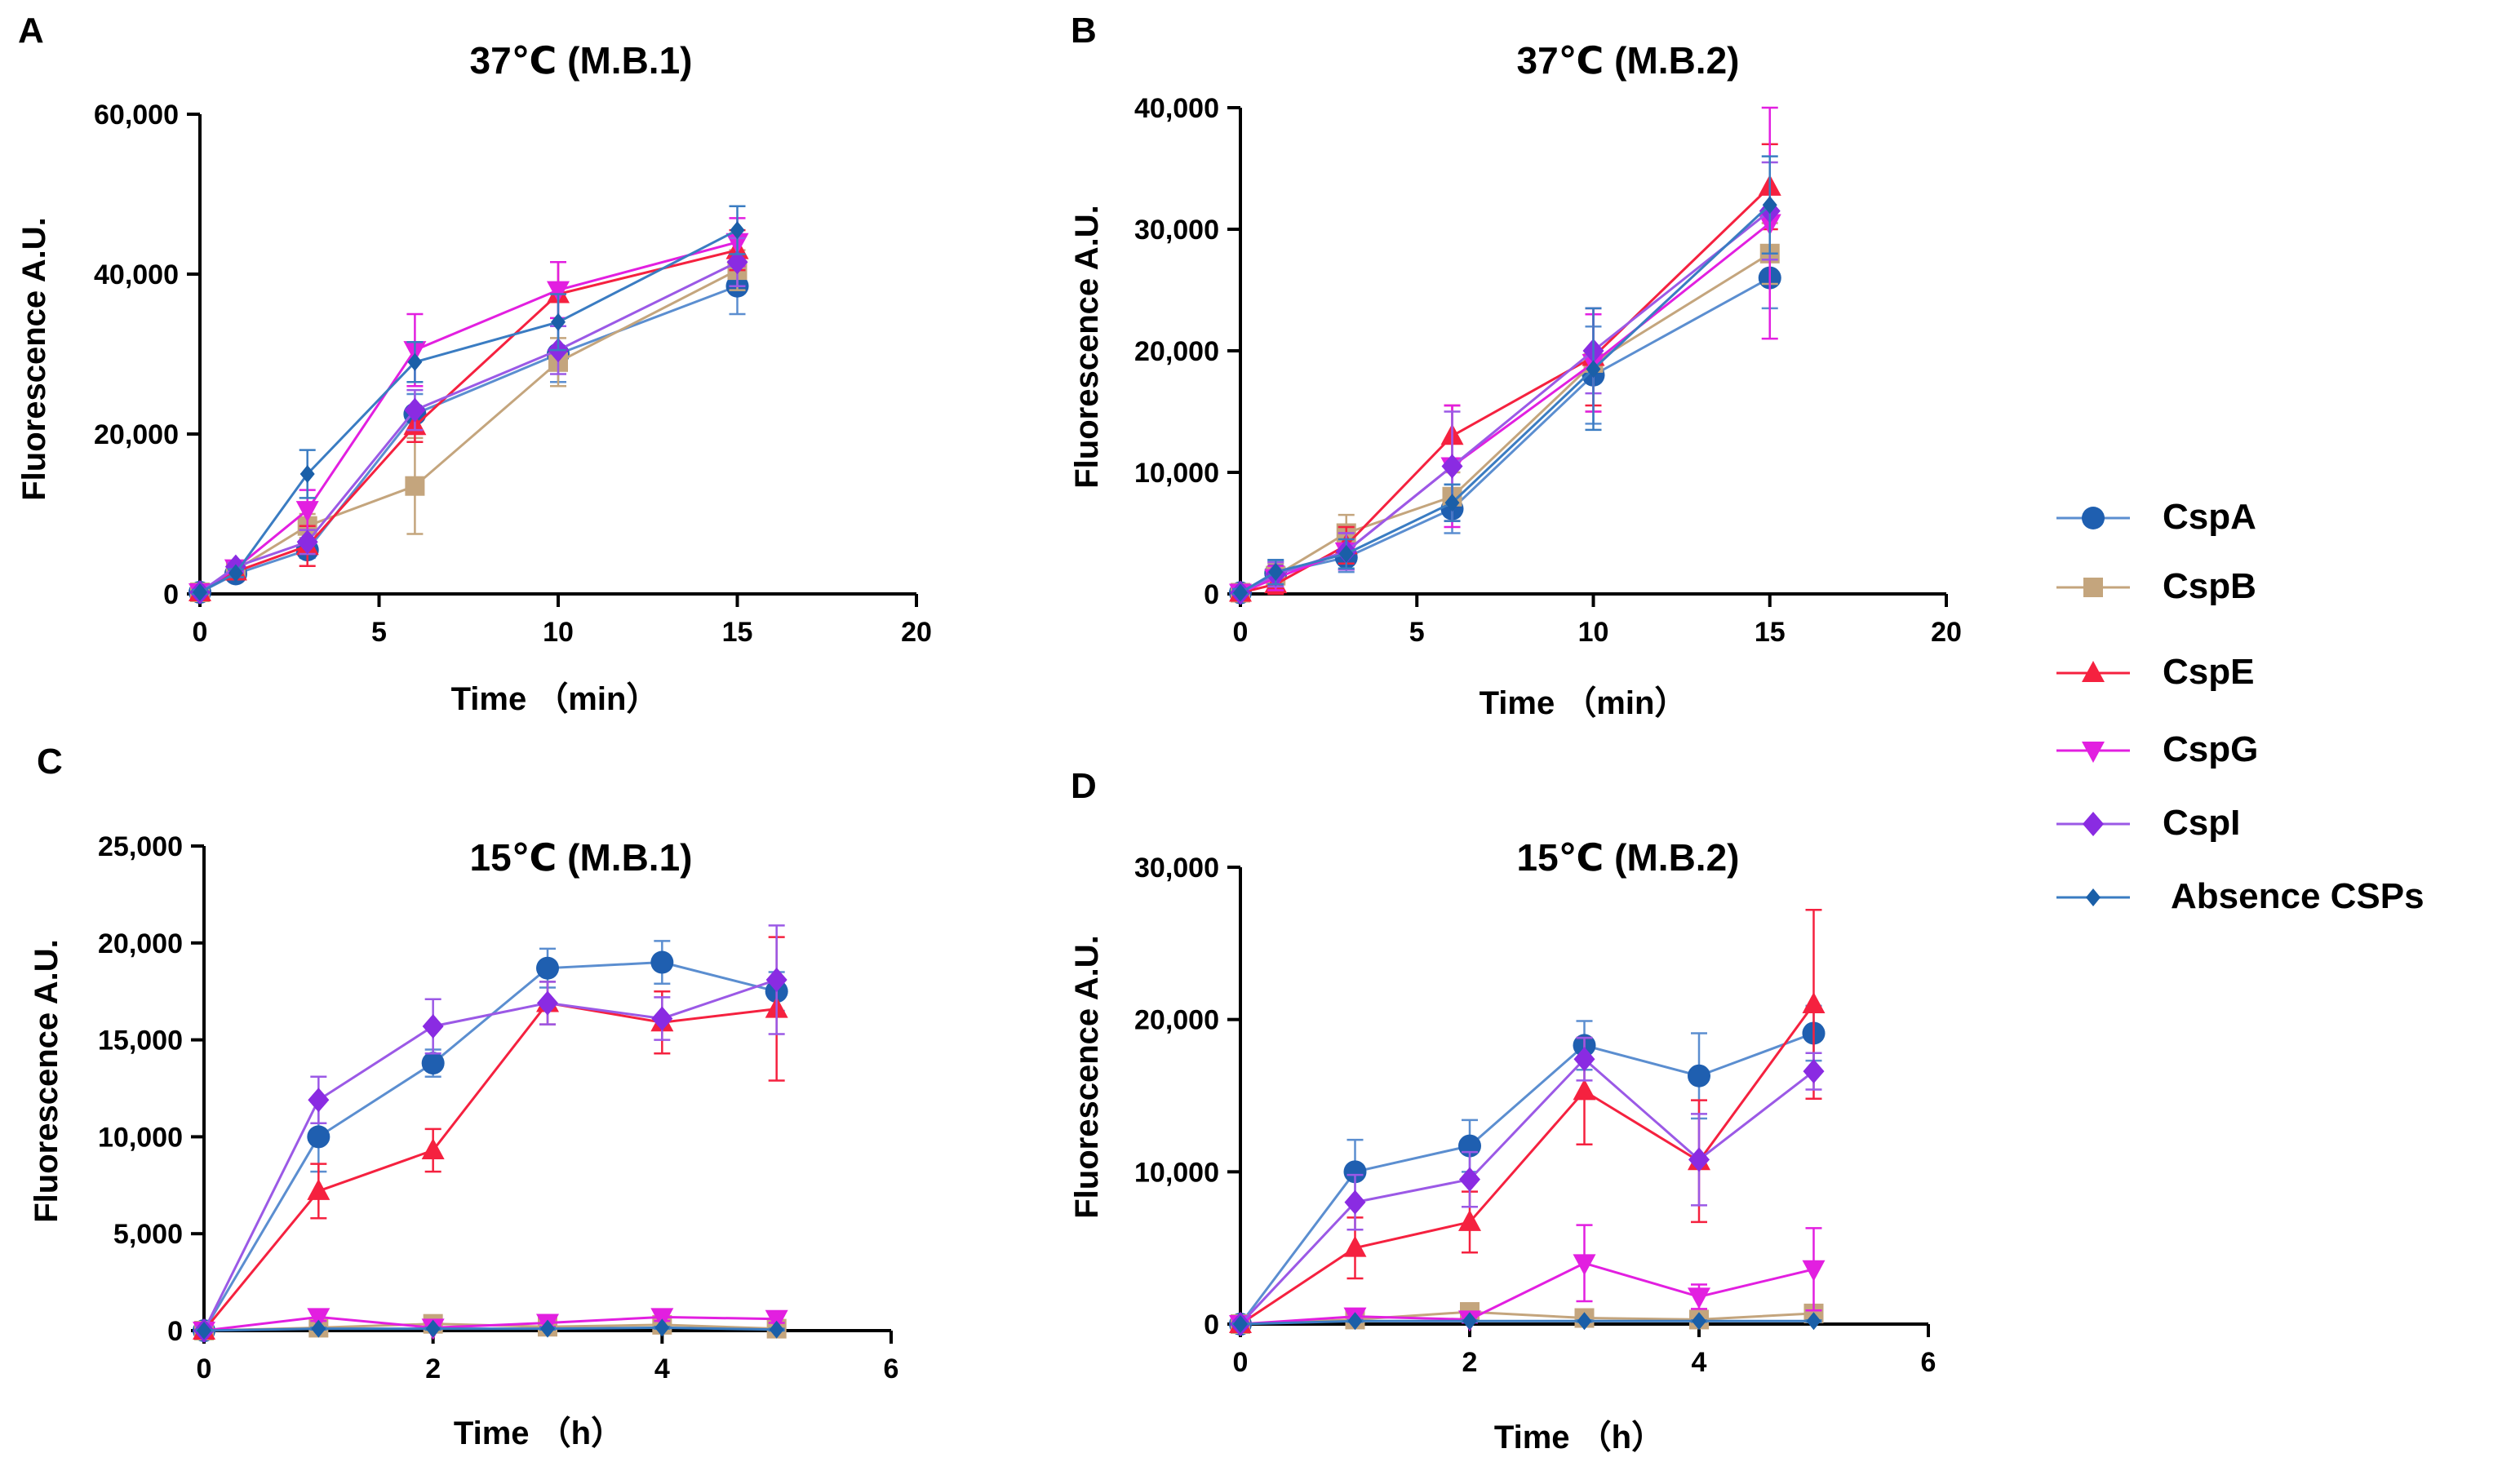 The width and height of the screenshot is (2511, 1484). I want to click on series-cspa-a, so click(469, 431).